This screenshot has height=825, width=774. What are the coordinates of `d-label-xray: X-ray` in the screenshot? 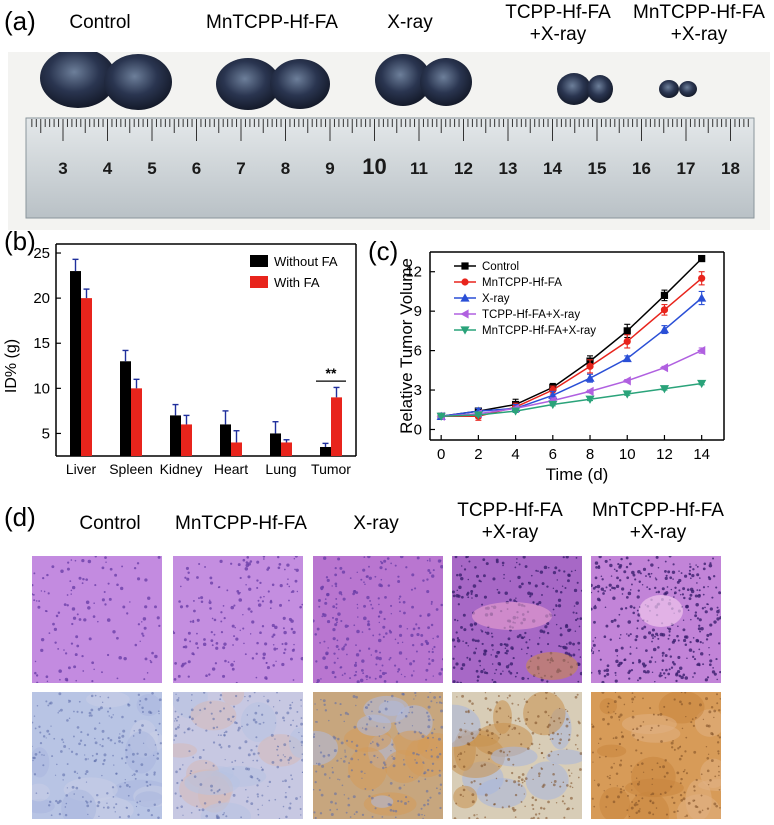 It's located at (376, 523).